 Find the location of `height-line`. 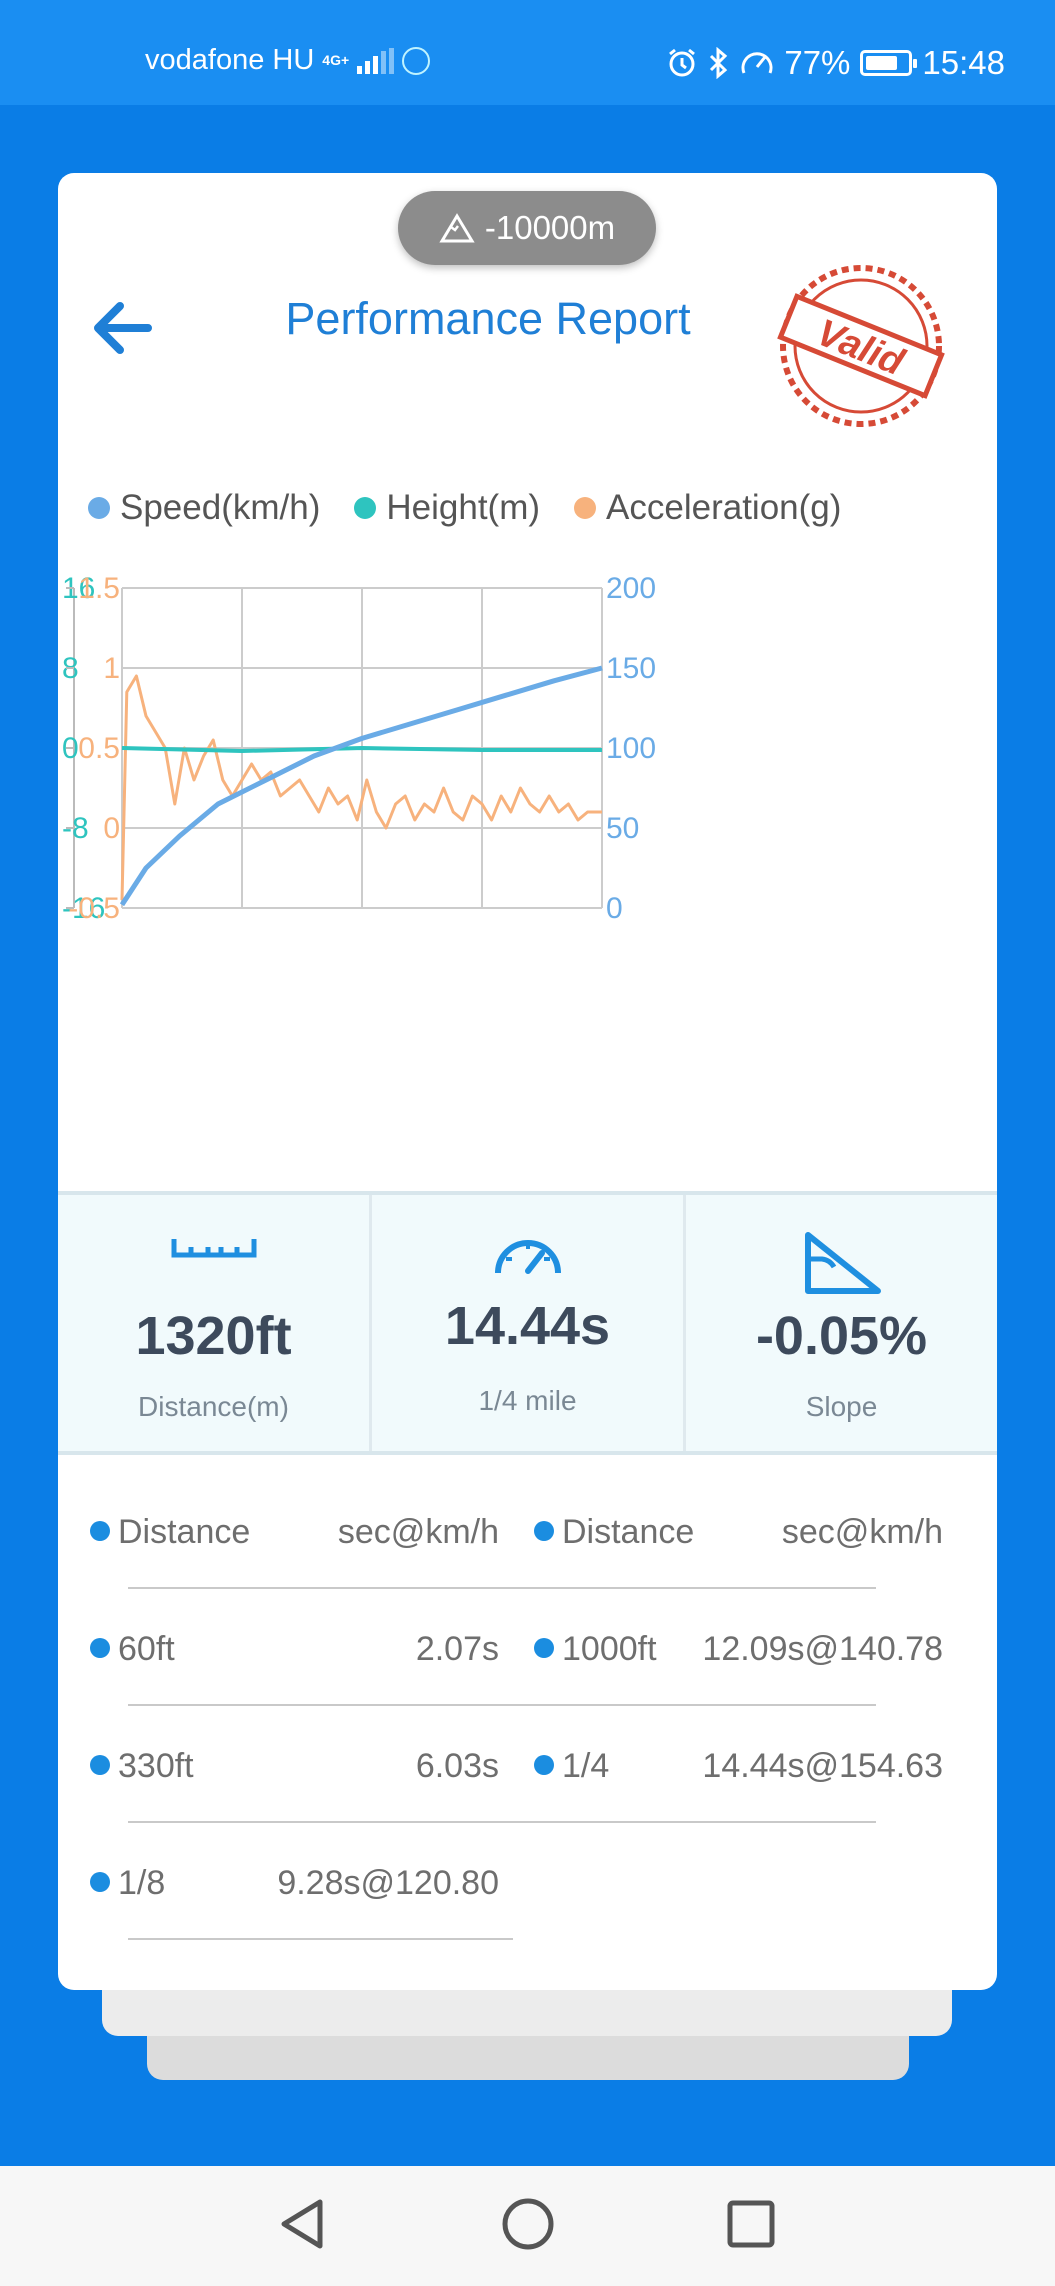

height-line is located at coordinates (361, 749).